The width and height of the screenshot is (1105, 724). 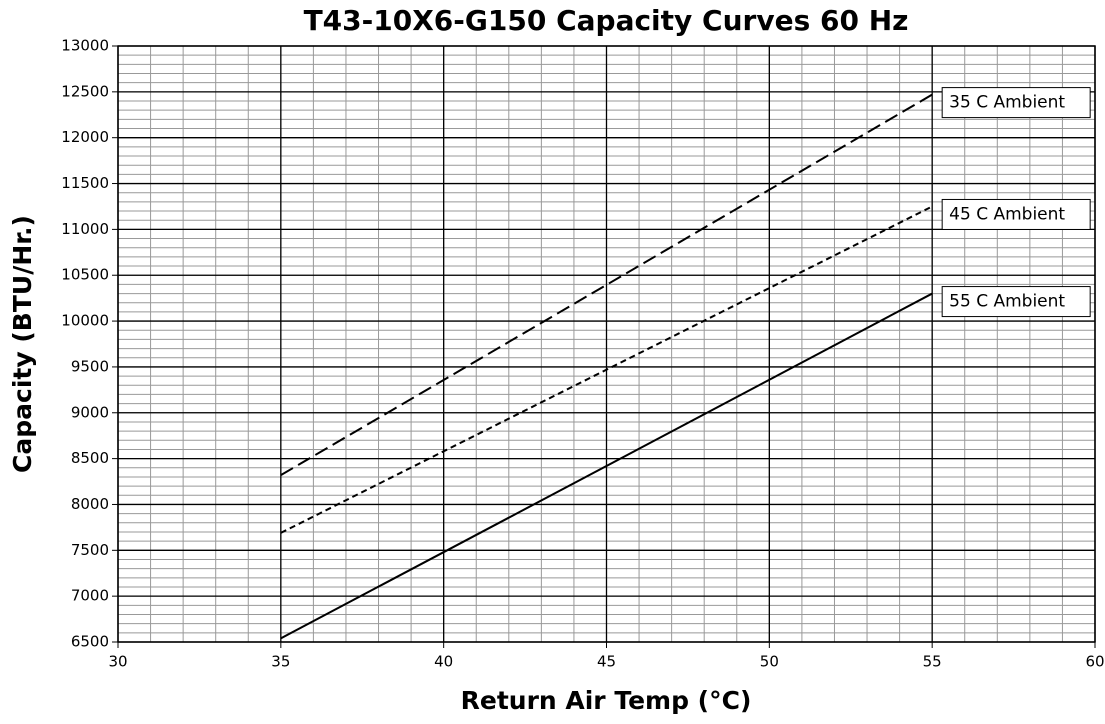 What do you see at coordinates (1007, 103) in the screenshot?
I see `series-label: 35 C Ambient` at bounding box center [1007, 103].